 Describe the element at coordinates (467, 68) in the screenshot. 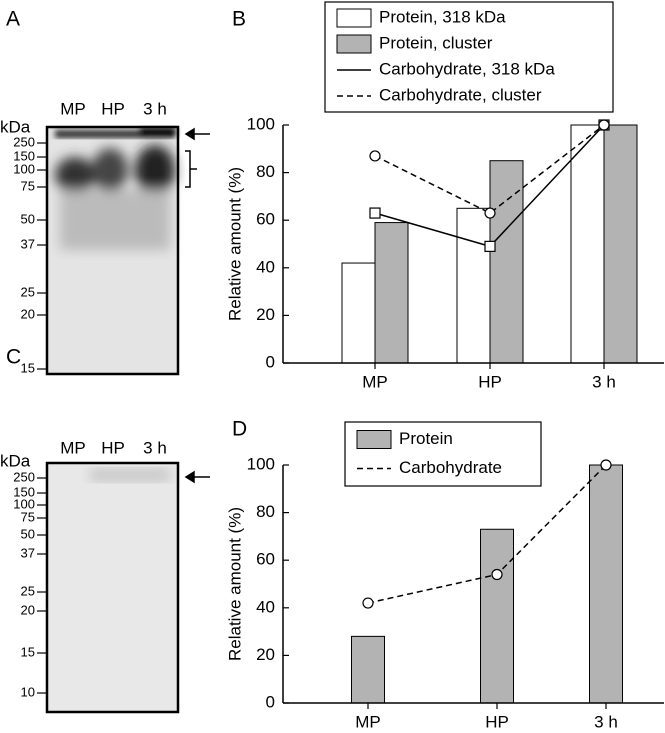

I see `legend-label: Carbohydrate, 318 kDa` at that location.